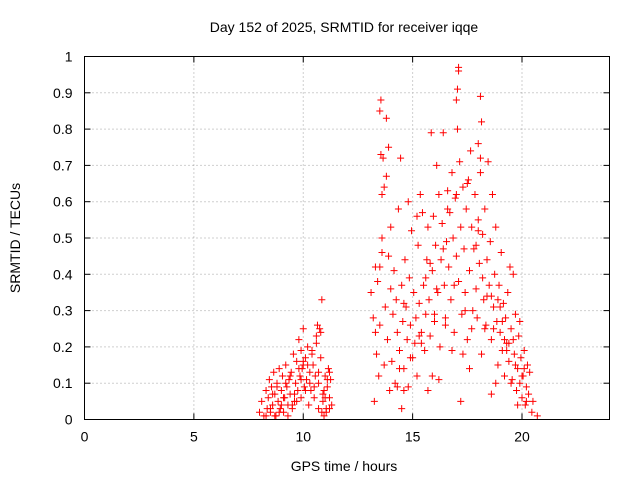  Describe the element at coordinates (63, 383) in the screenshot. I see `y-tick-label: 0.1` at that location.